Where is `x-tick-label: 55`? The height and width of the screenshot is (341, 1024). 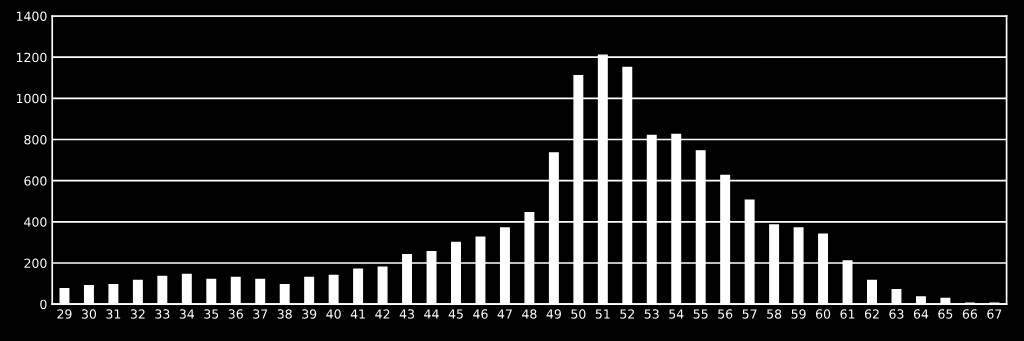 x-tick-label: 55 is located at coordinates (700, 314).